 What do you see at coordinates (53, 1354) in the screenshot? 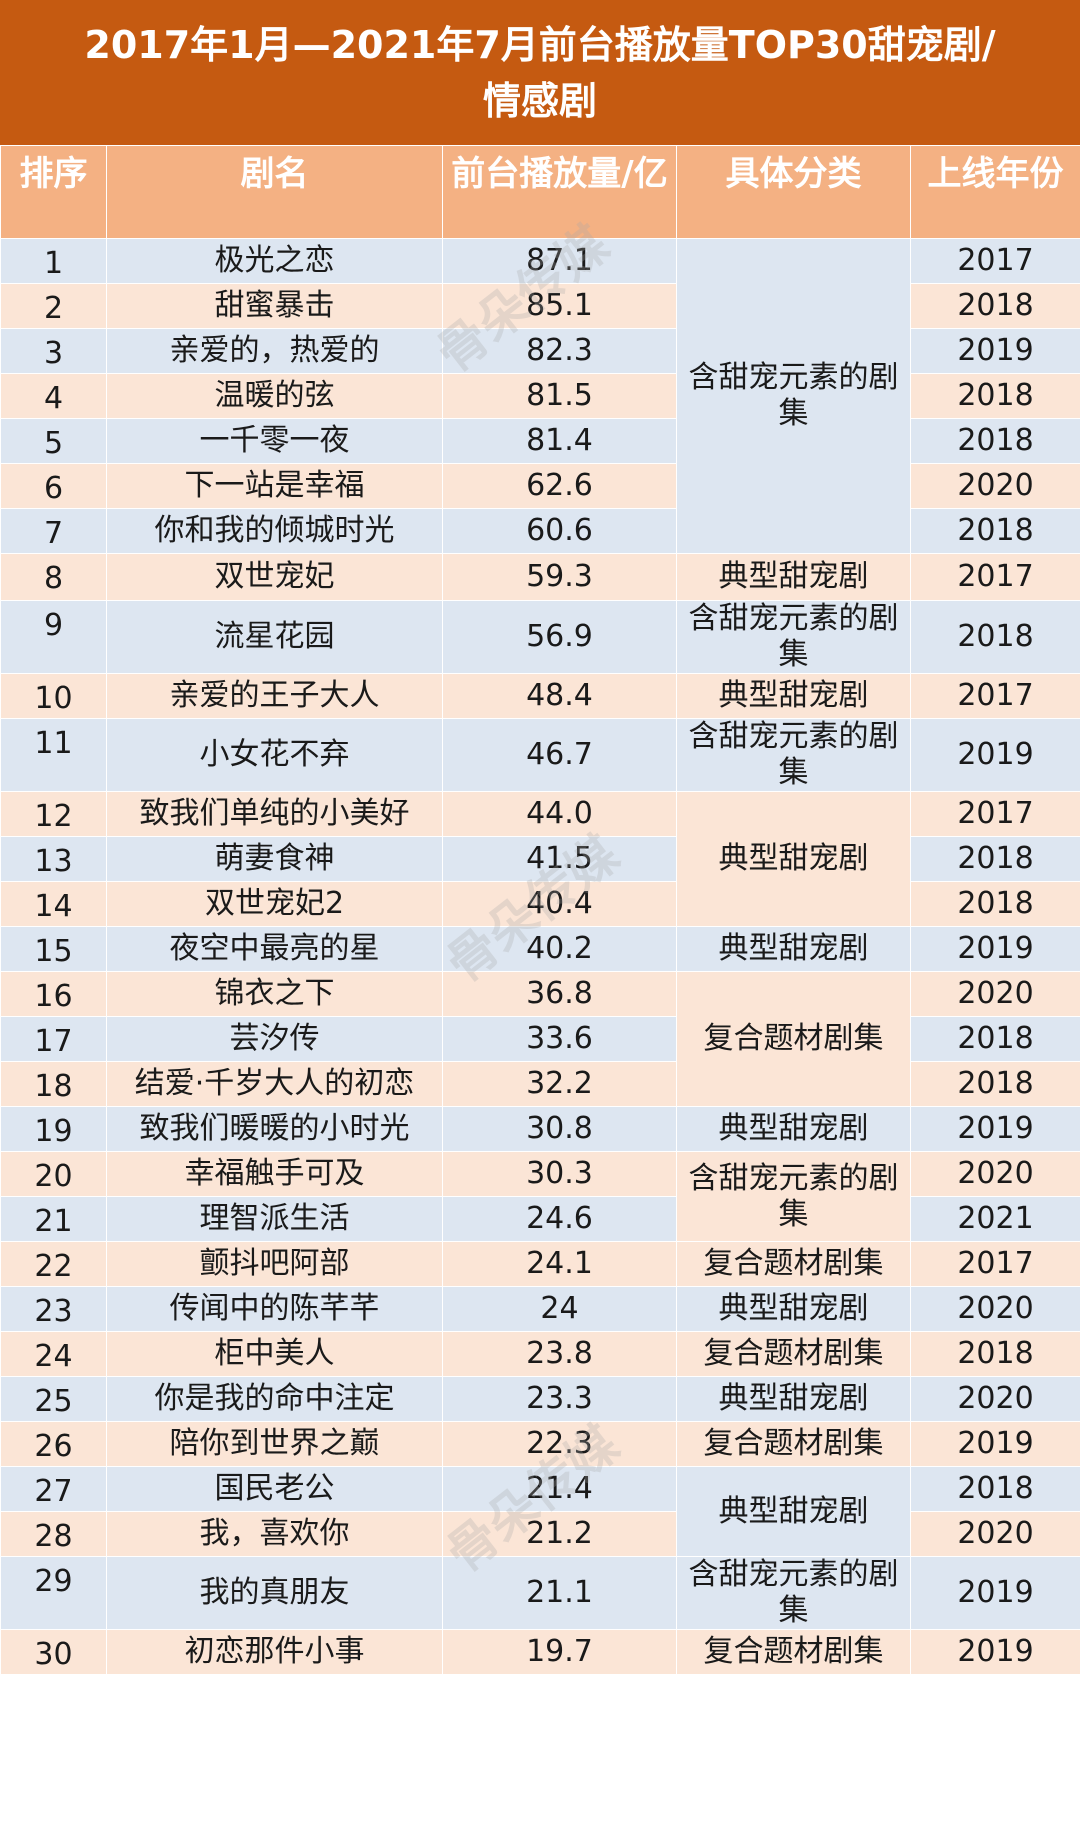
I see `rank-cell: 24` at bounding box center [53, 1354].